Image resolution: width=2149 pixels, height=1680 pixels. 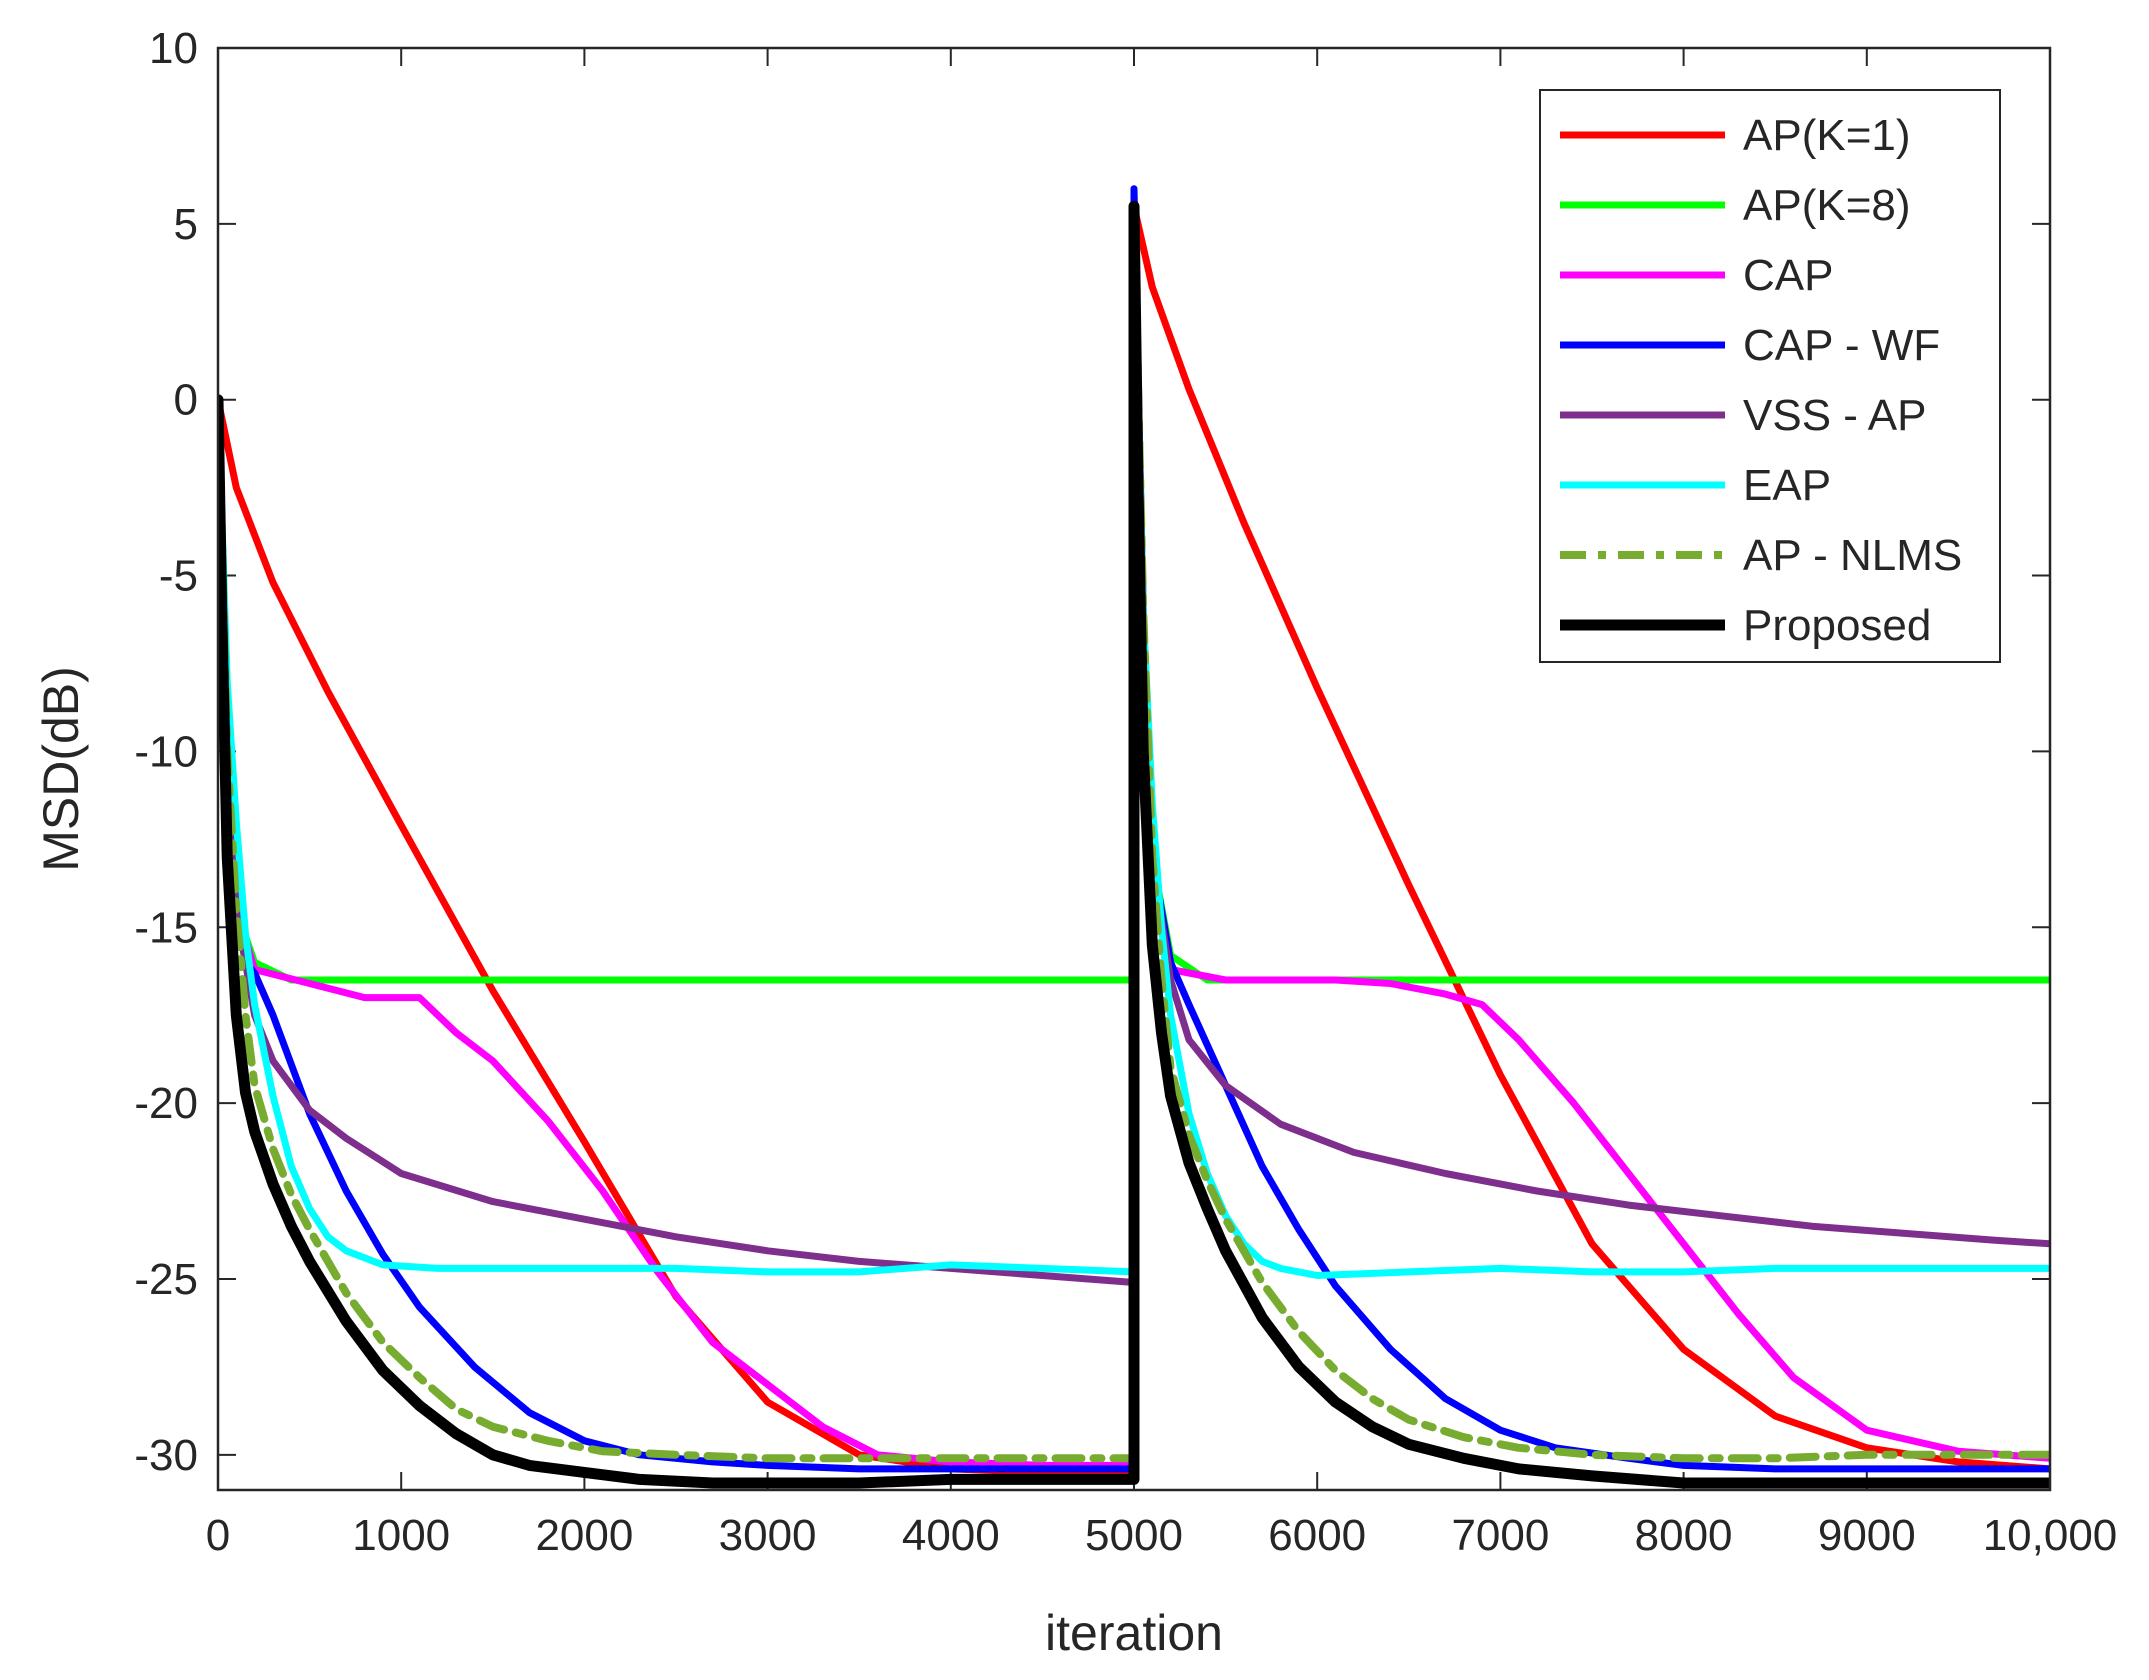 I want to click on legend-box, so click(x=1770, y=376).